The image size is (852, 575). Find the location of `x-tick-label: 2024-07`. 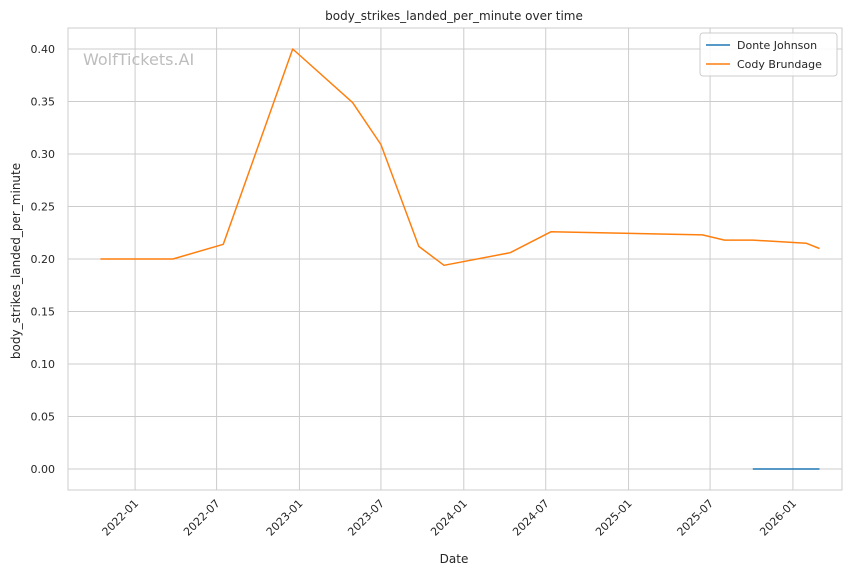

x-tick-label: 2024-07 is located at coordinates (531, 518).